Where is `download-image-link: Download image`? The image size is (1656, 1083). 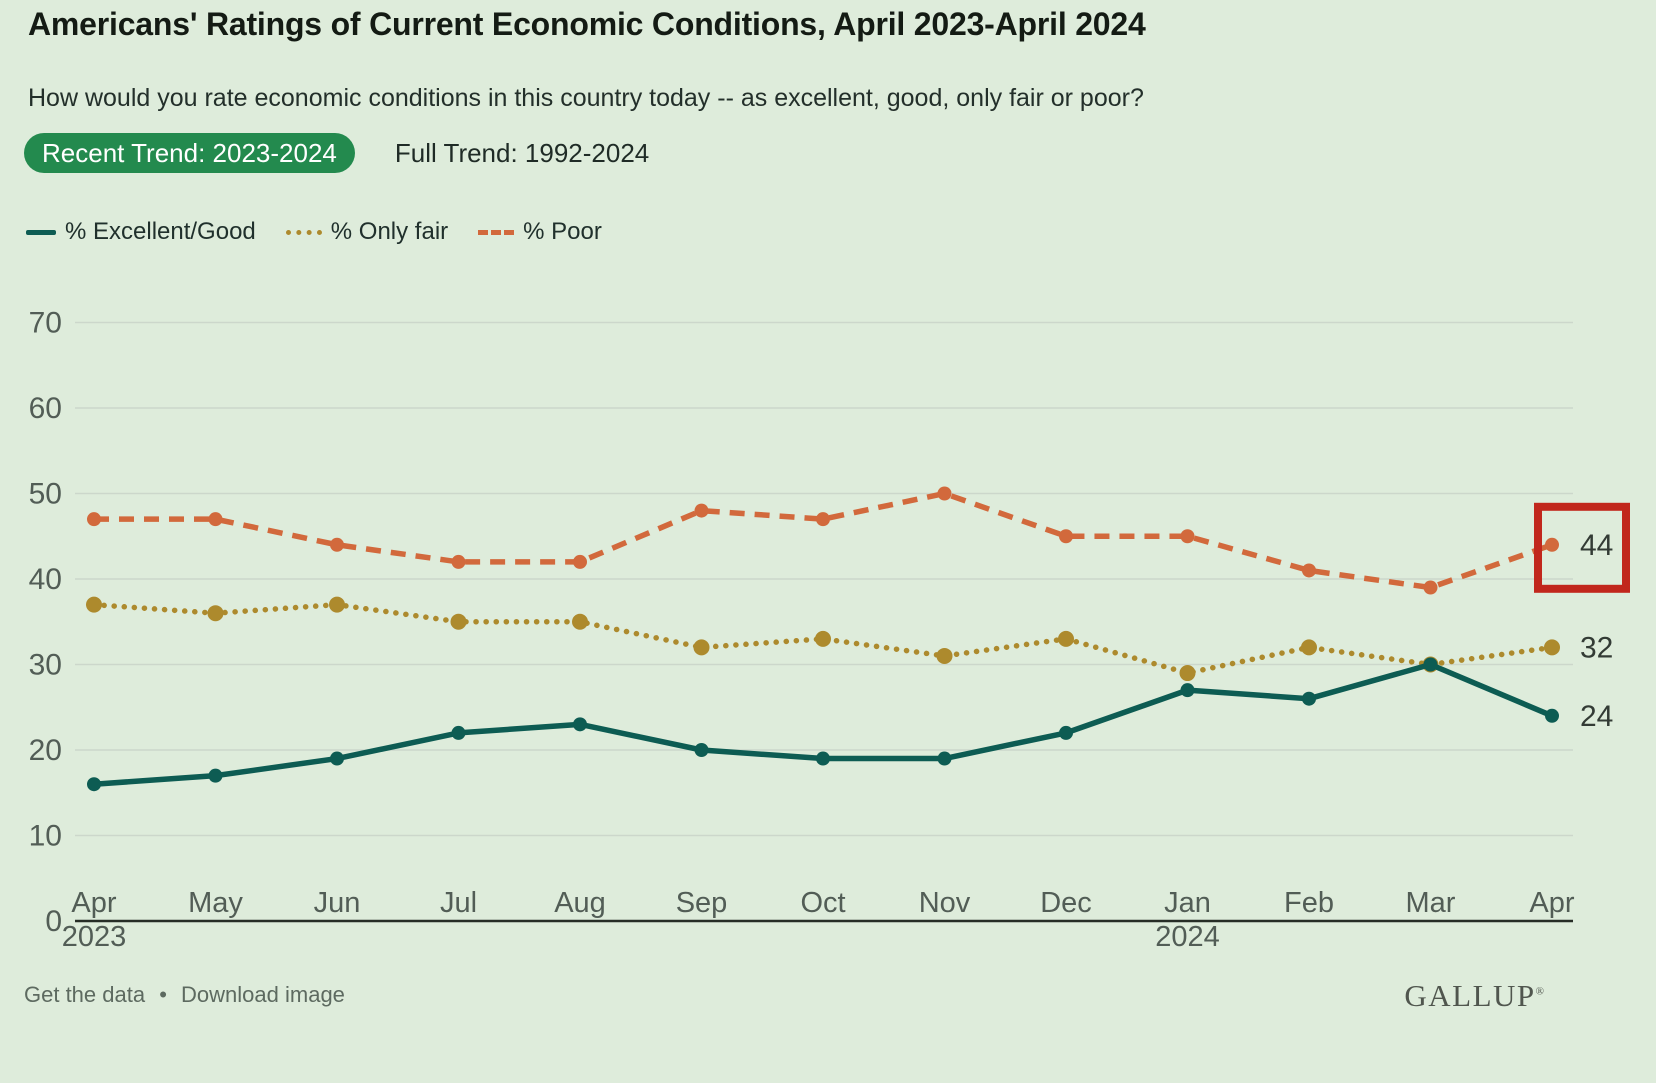
download-image-link: Download image is located at coordinates (263, 994).